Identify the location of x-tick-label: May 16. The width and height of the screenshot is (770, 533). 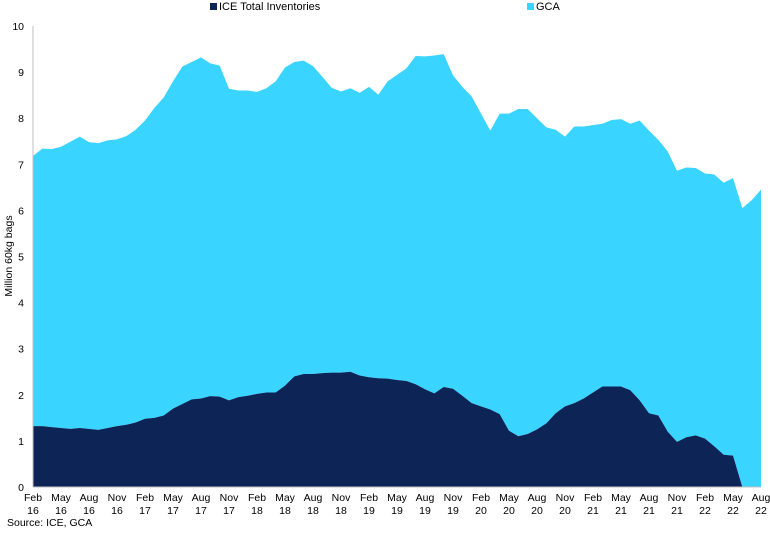
(61, 504).